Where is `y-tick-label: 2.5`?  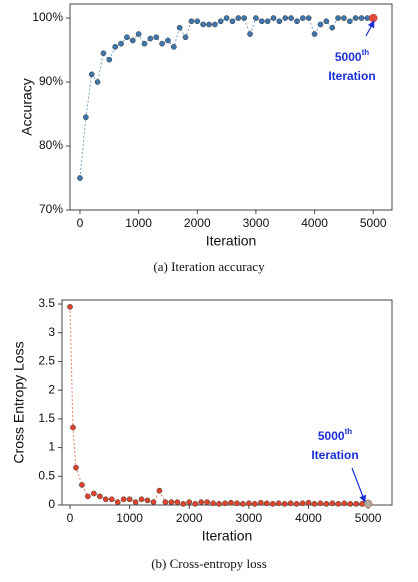
y-tick-label: 2.5 is located at coordinates (46, 361).